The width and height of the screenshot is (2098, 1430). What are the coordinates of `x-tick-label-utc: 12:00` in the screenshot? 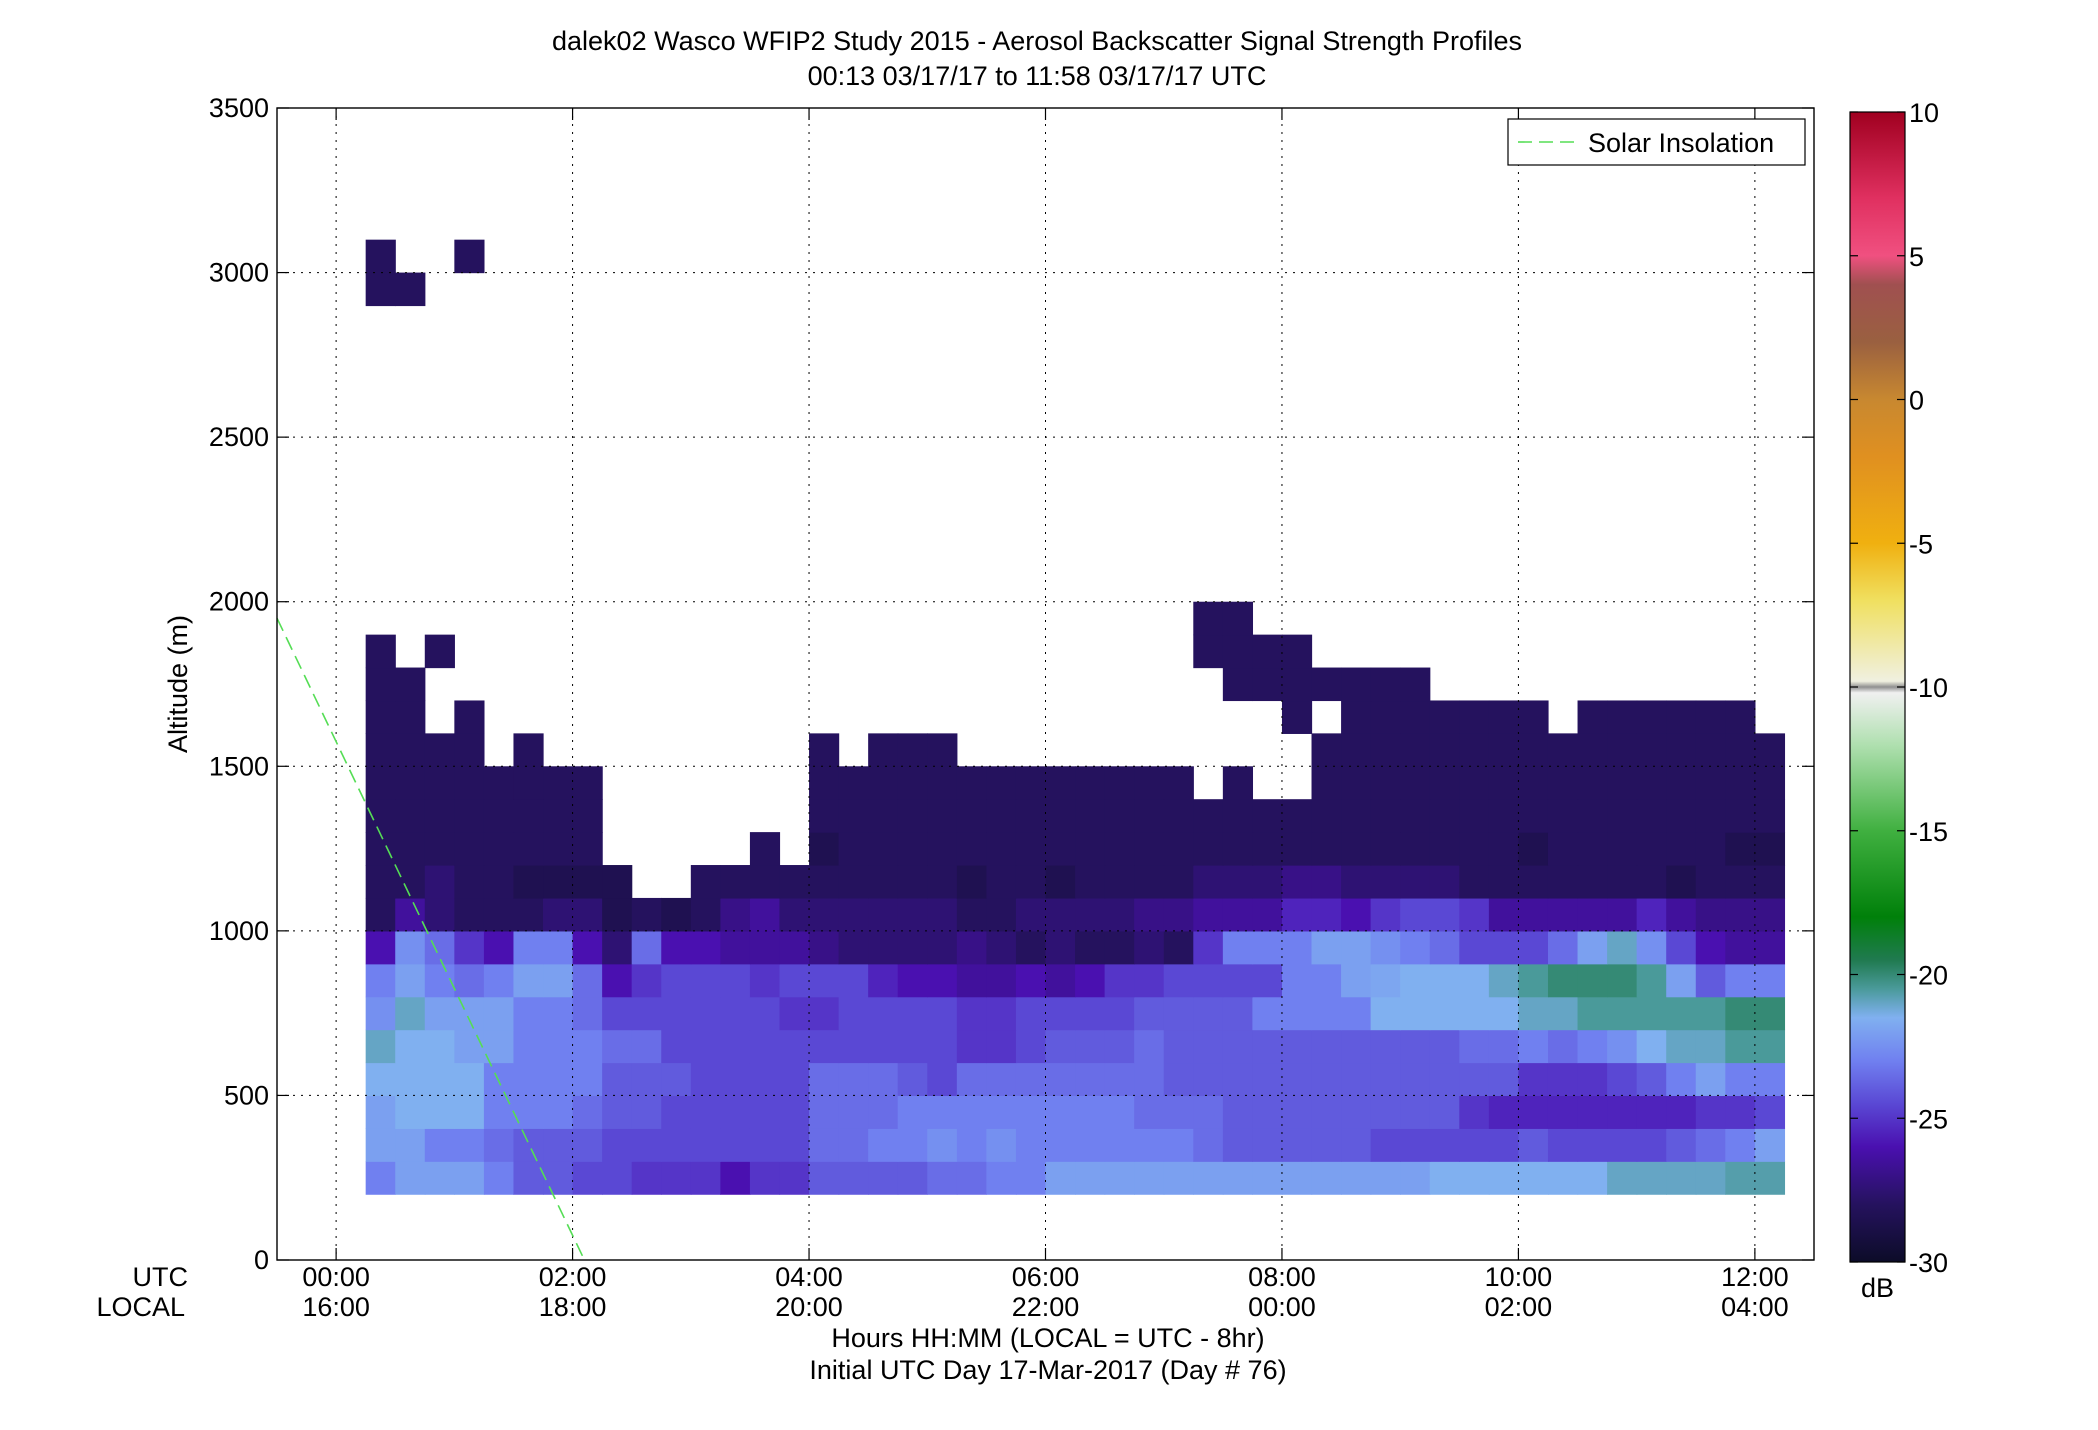 It's located at (1755, 1277).